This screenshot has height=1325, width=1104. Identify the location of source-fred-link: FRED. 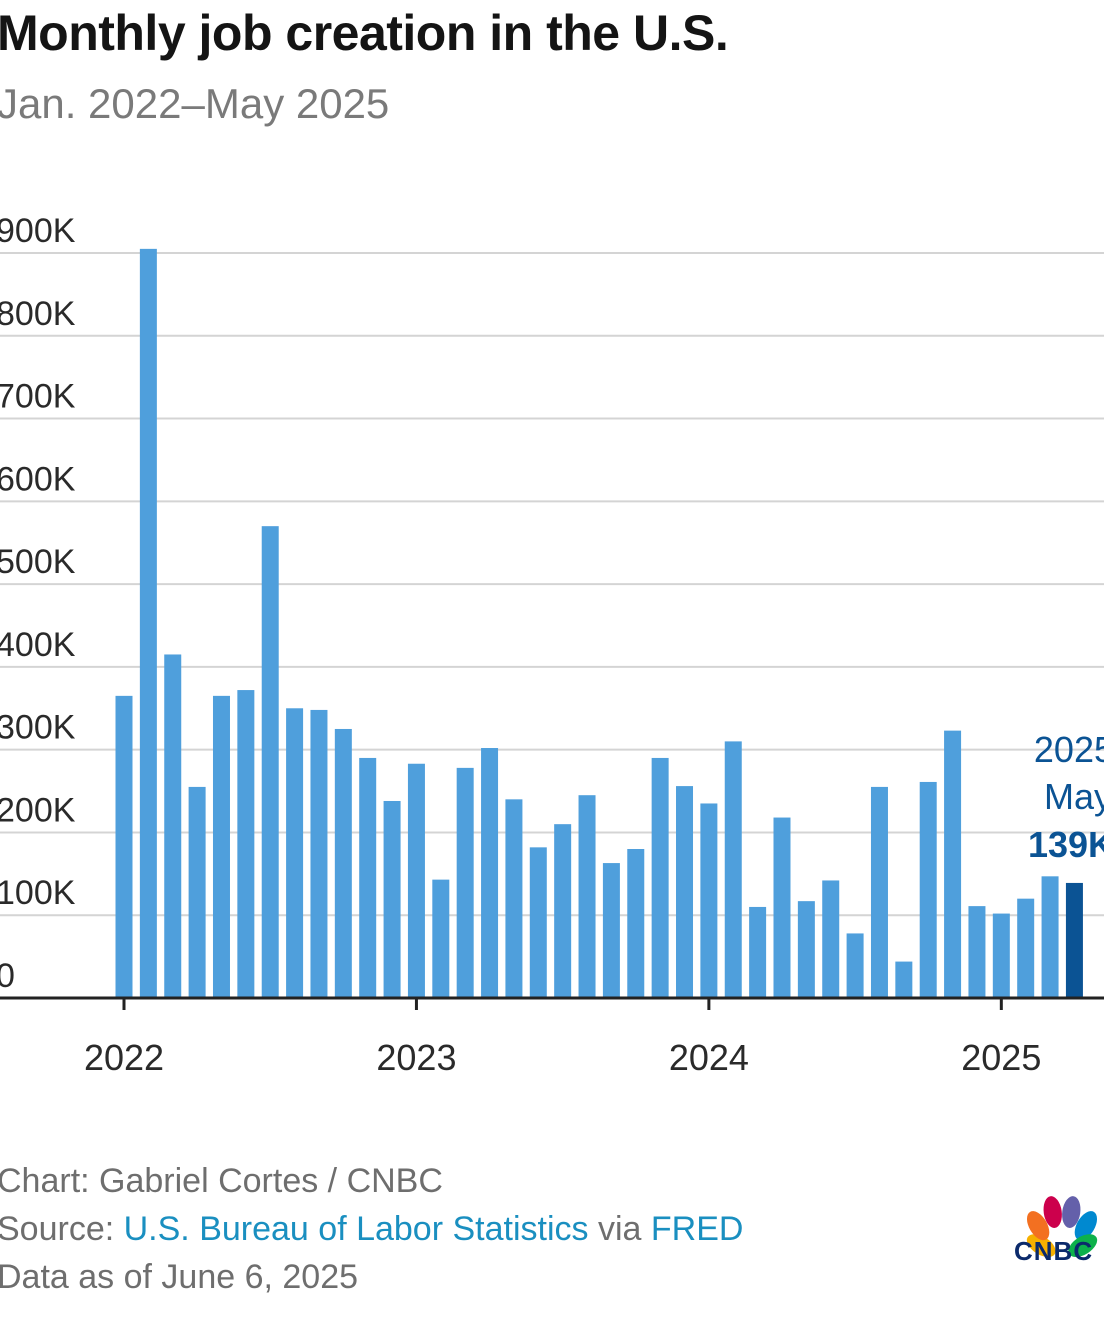
(697, 1229).